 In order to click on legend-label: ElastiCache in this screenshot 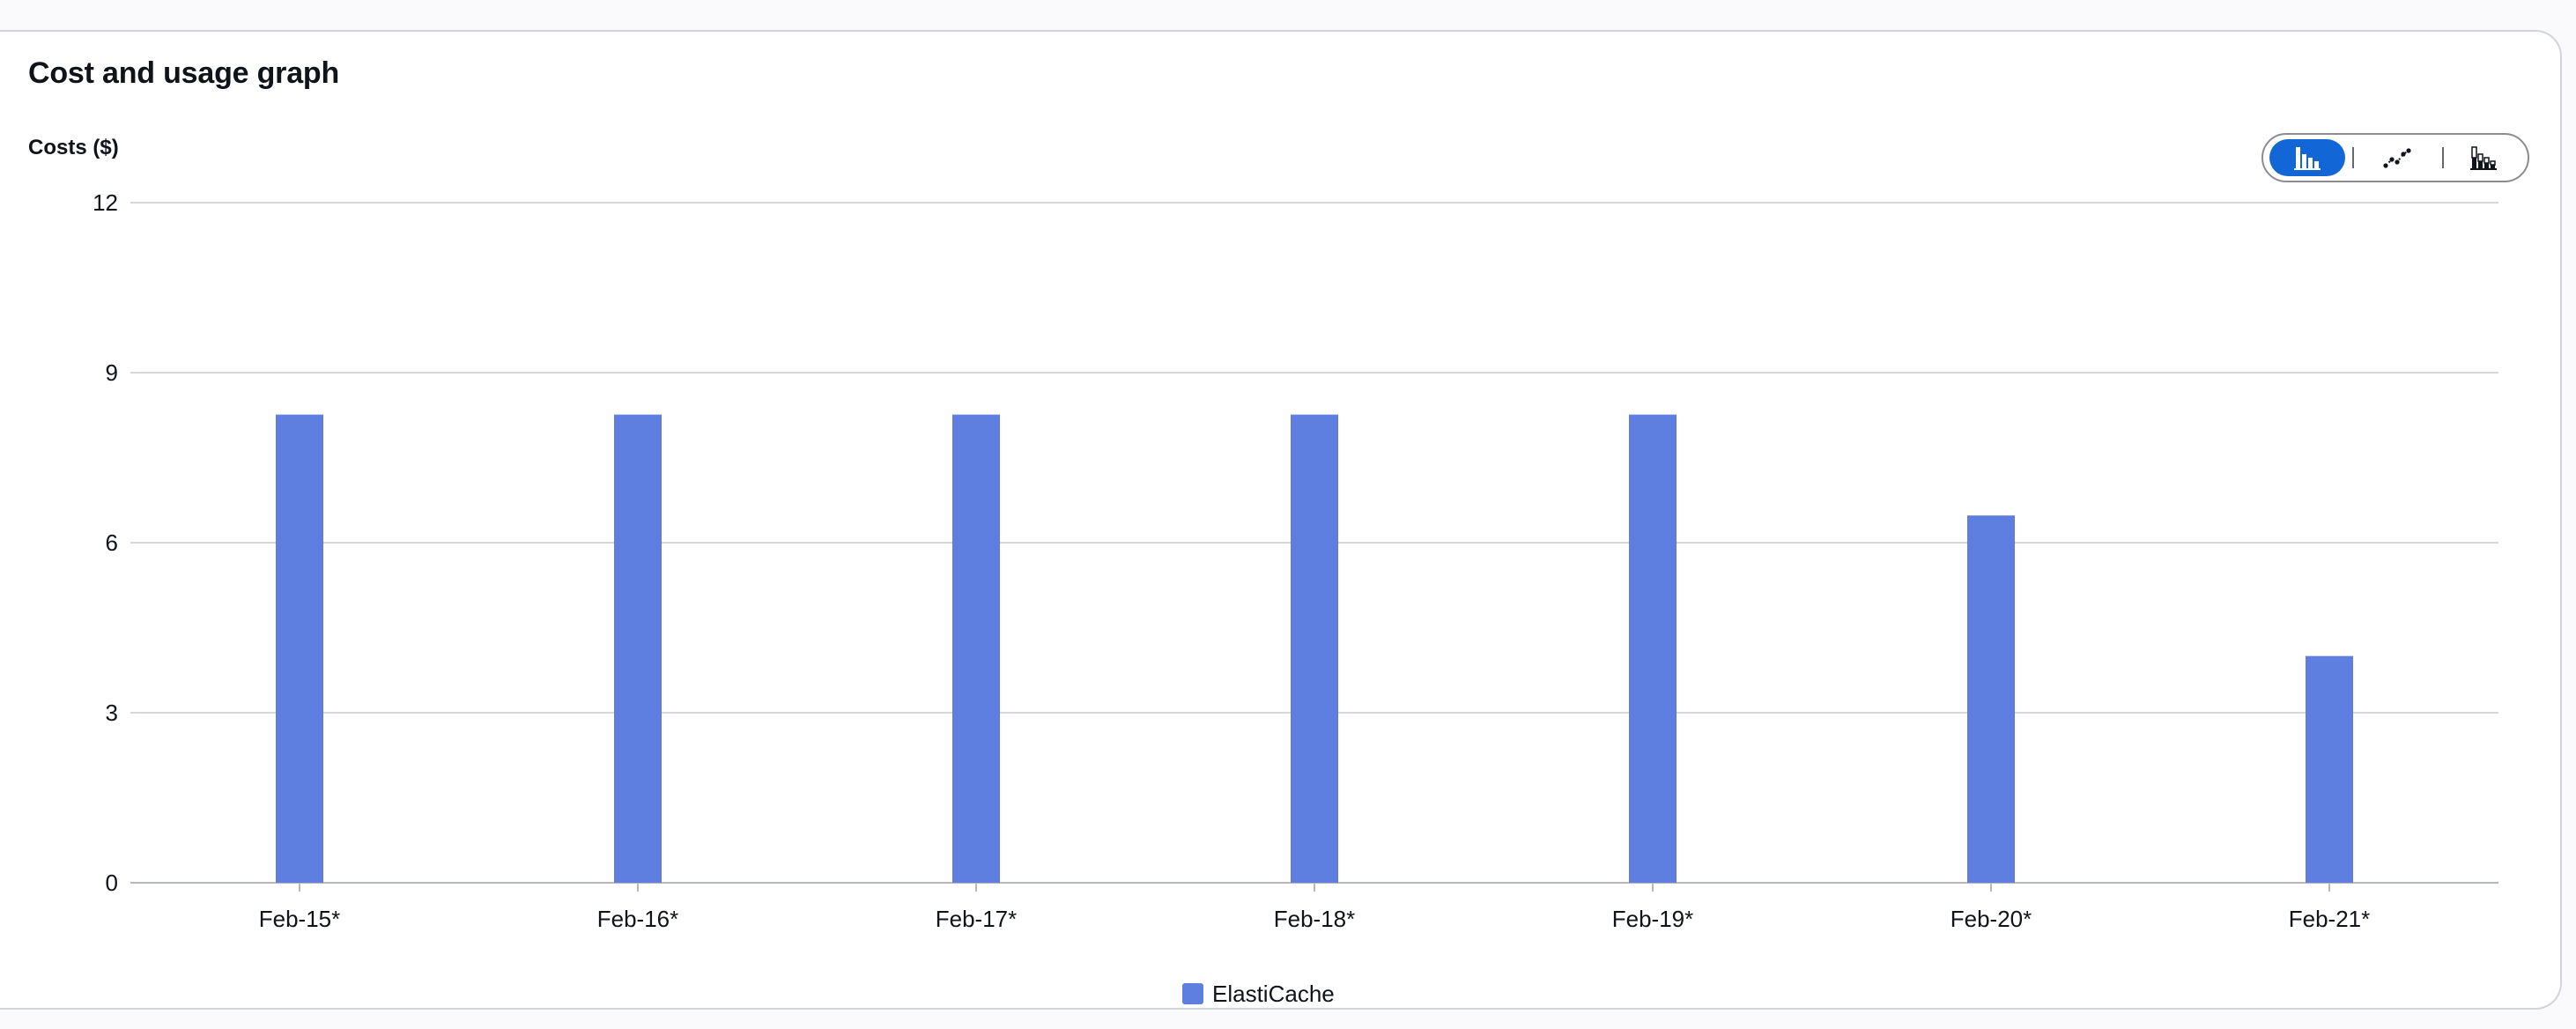, I will do `click(1273, 993)`.